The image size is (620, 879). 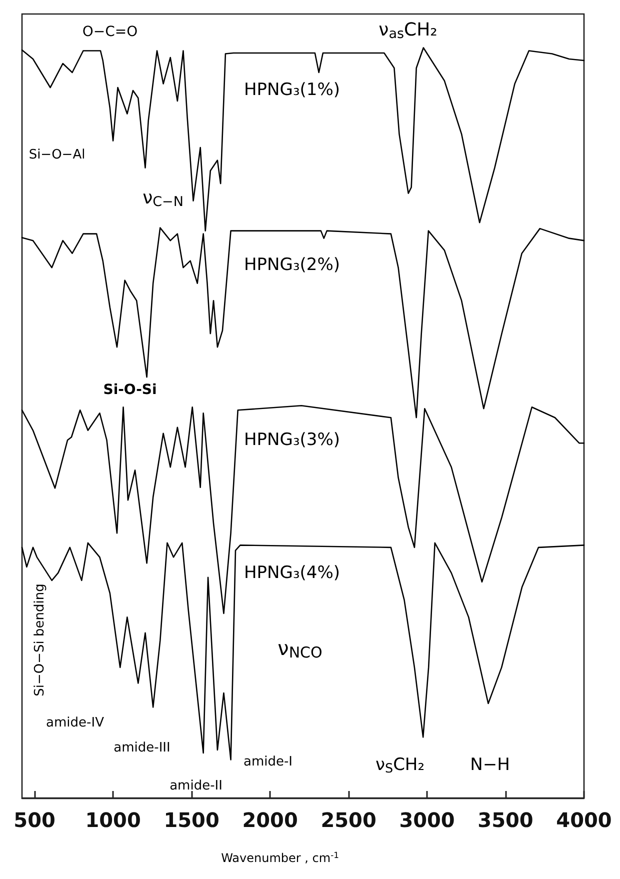 What do you see at coordinates (142, 748) in the screenshot?
I see `annotation: amide-III` at bounding box center [142, 748].